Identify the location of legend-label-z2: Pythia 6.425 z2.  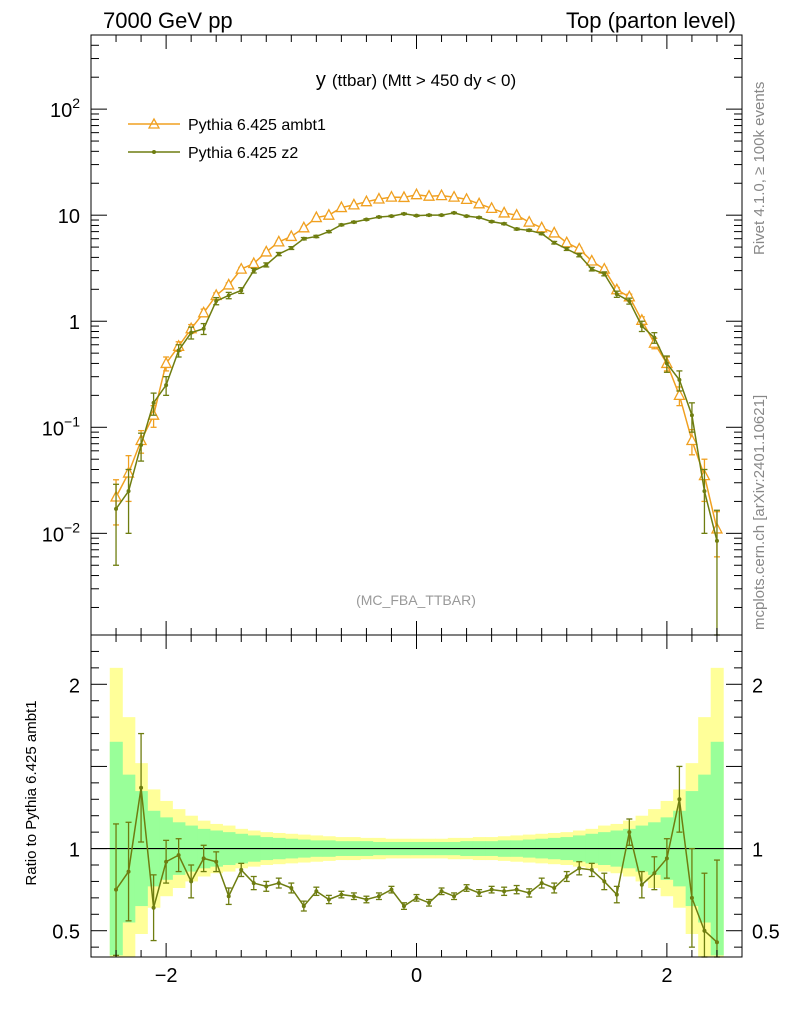
(243, 153).